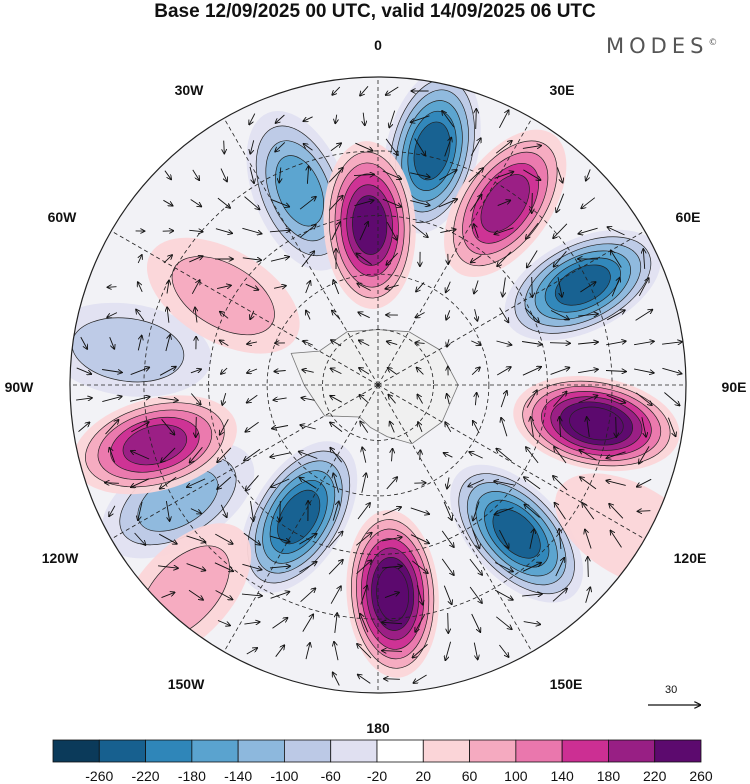 The height and width of the screenshot is (784, 750). What do you see at coordinates (378, 45) in the screenshot?
I see `lon-label-0: 0` at bounding box center [378, 45].